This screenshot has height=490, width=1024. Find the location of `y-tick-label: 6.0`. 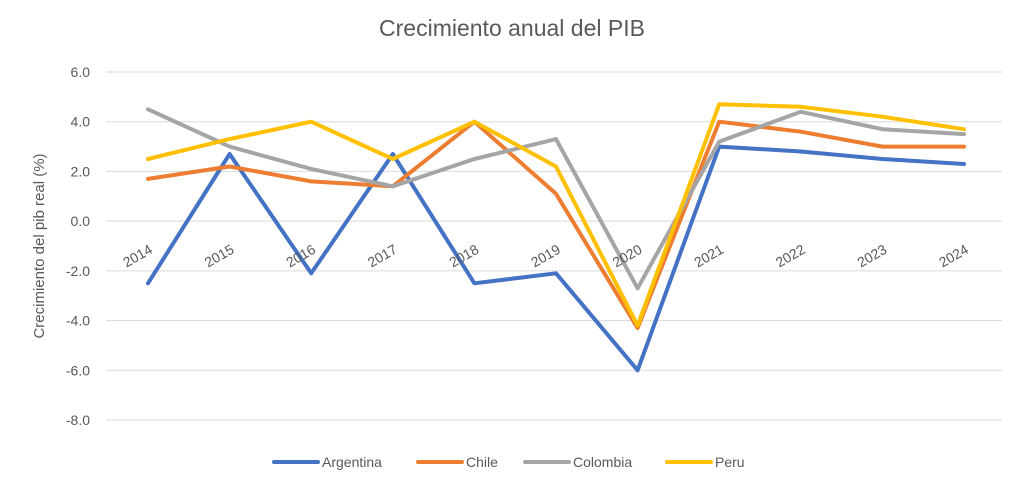

y-tick-label: 6.0 is located at coordinates (81, 72).